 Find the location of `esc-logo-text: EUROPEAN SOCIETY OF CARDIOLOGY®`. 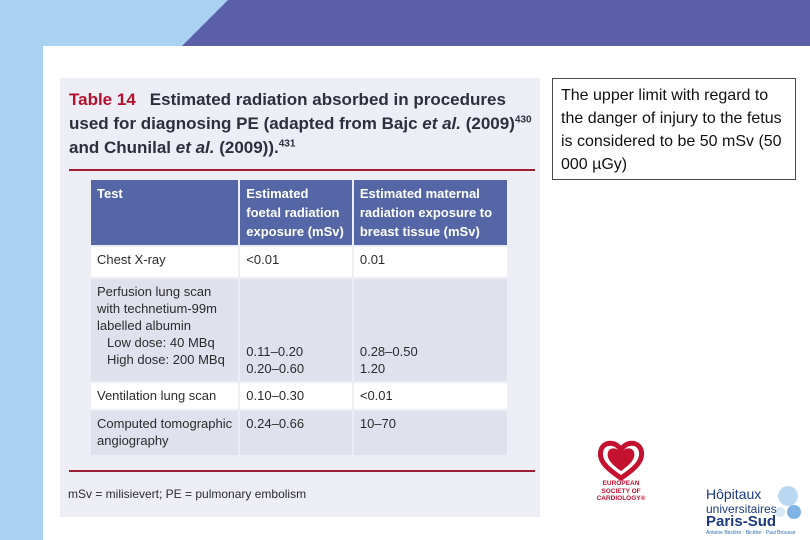

esc-logo-text: EUROPEAN SOCIETY OF CARDIOLOGY® is located at coordinates (621, 491).